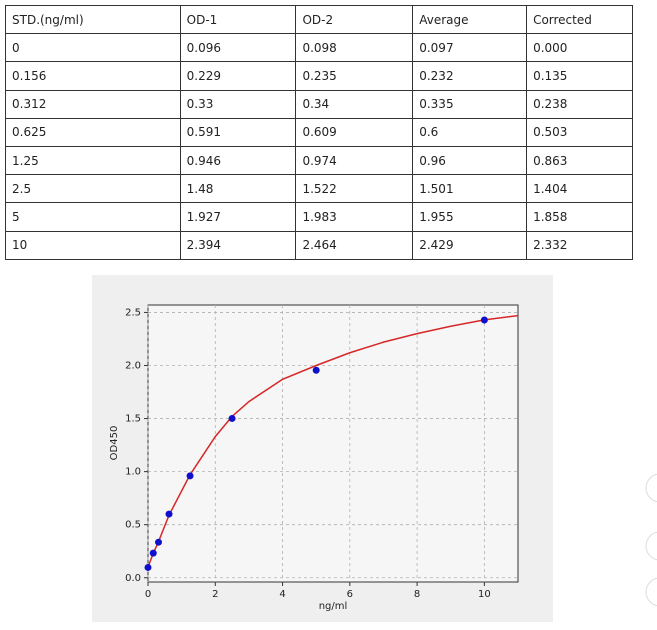 This screenshot has height=630, width=657. I want to click on table-cell: 0.34, so click(354, 104).